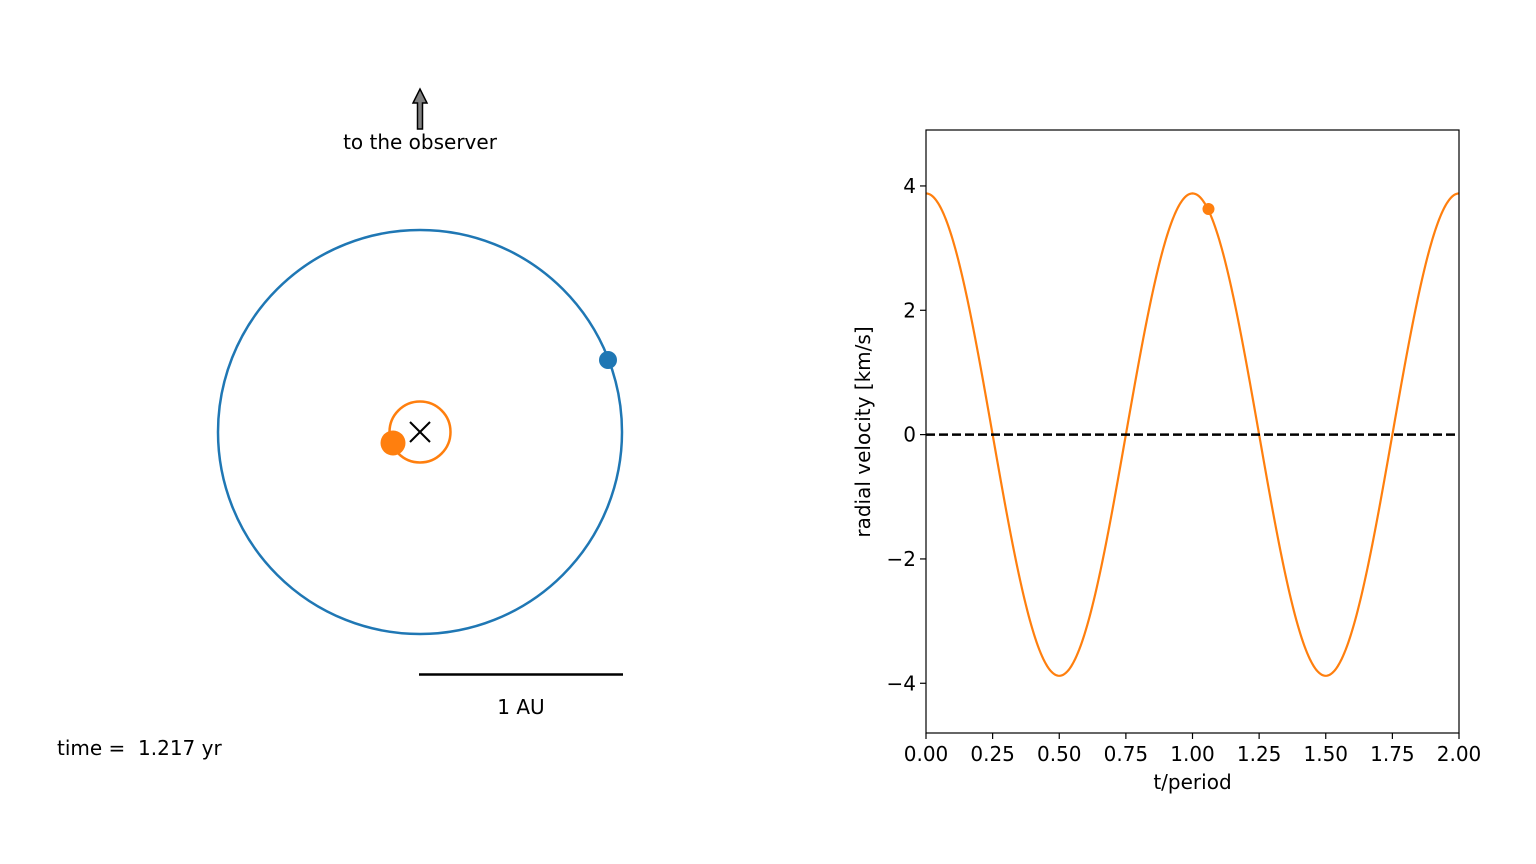 This screenshot has height=864, width=1536. Describe the element at coordinates (420, 108) in the screenshot. I see `observer-arrow-icon` at that location.